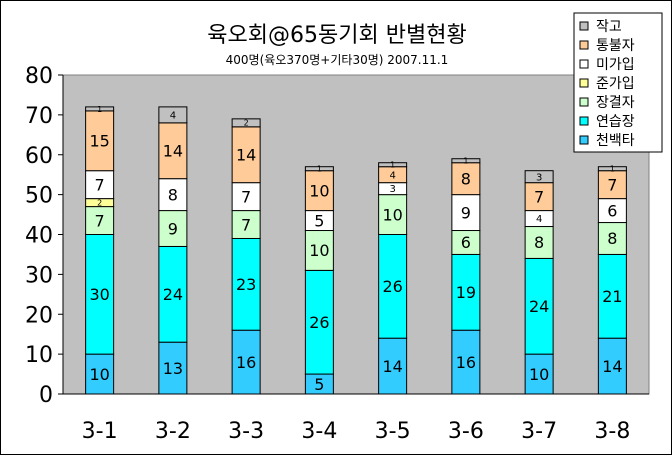 The height and width of the screenshot is (455, 672). I want to click on chart-title: 육오회@65동기회 반별현황, so click(336, 35).